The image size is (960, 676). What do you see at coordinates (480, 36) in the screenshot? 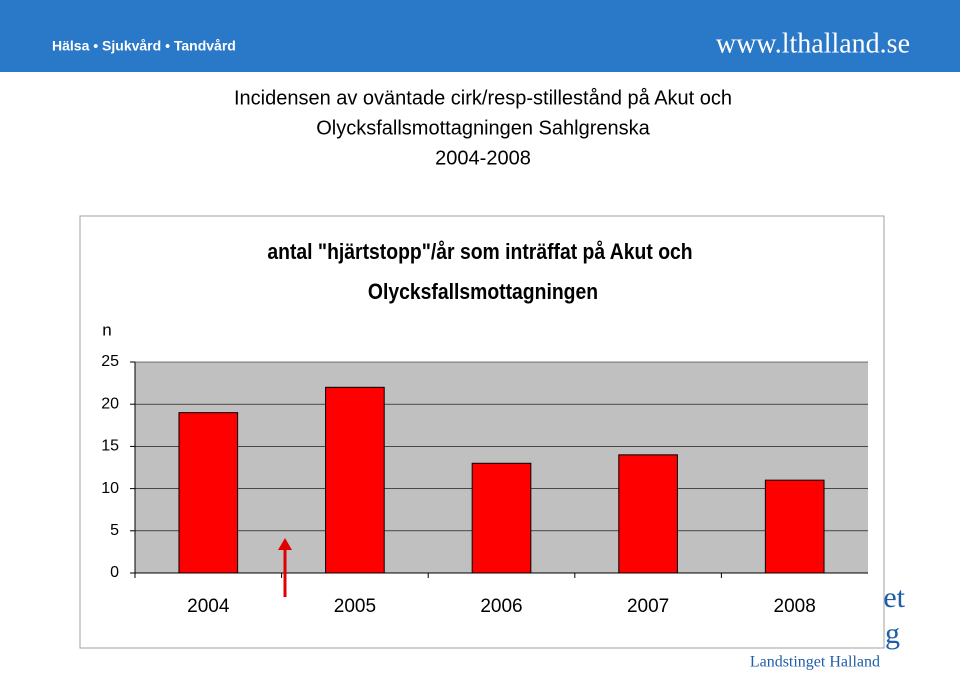
I see `header-bar` at bounding box center [480, 36].